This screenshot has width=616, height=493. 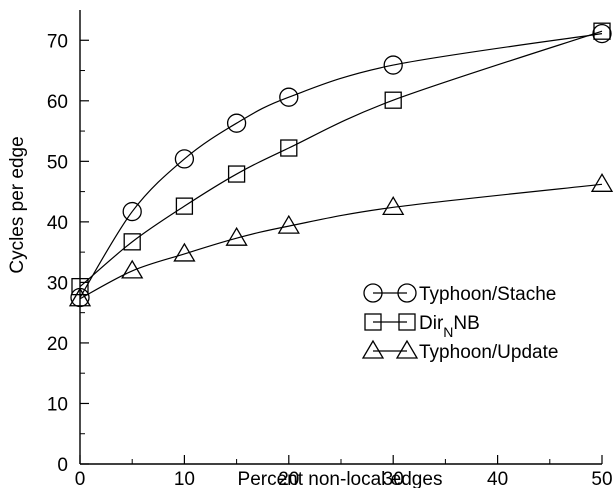 I want to click on y-tick-label: 30, so click(x=57, y=283).